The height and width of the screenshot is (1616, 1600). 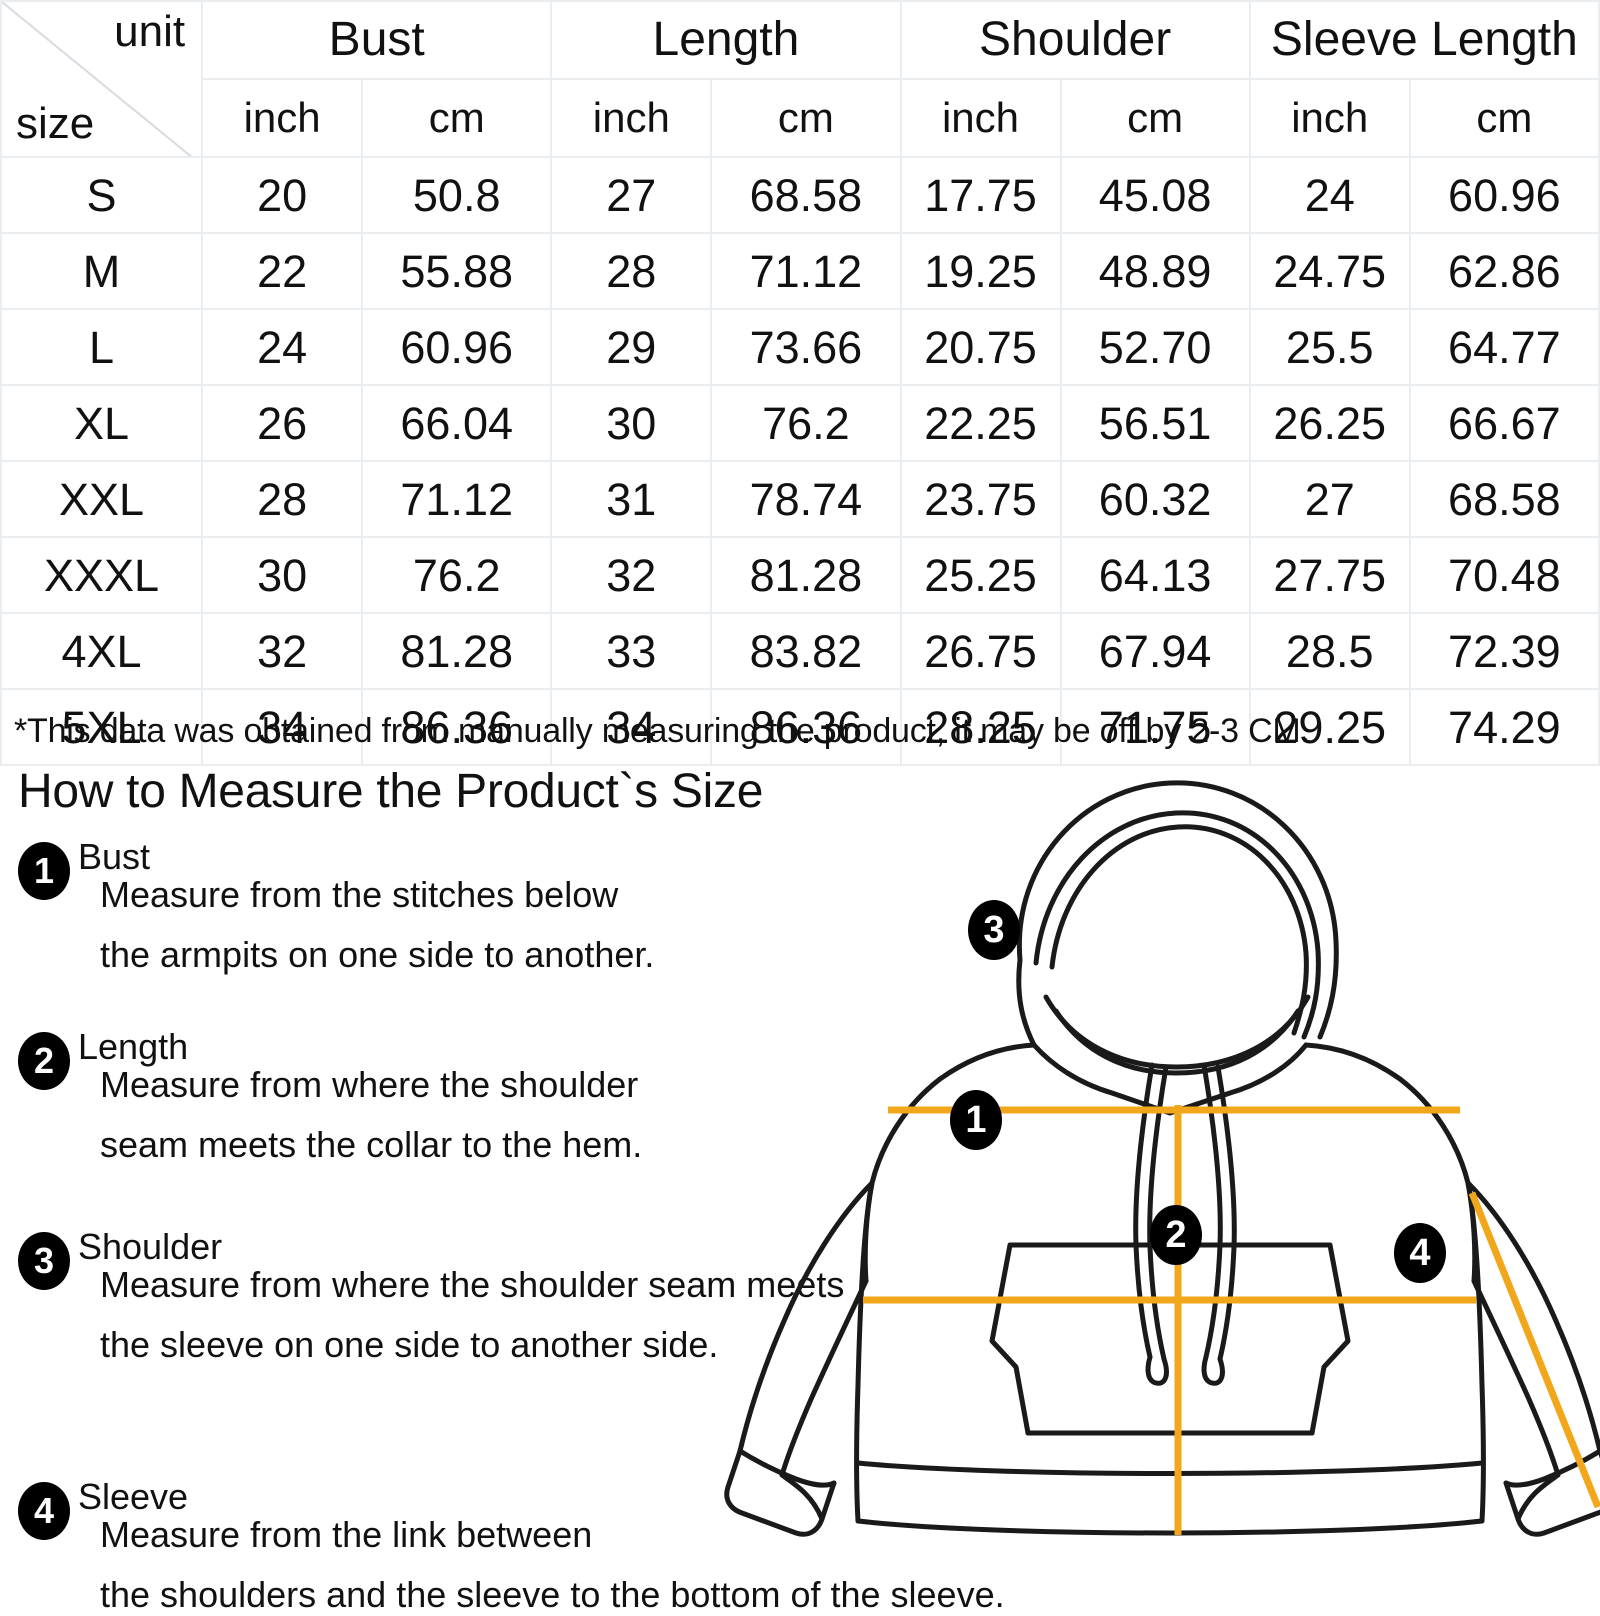 What do you see at coordinates (1155, 271) in the screenshot?
I see `cell-shoulder-cm: 48.89` at bounding box center [1155, 271].